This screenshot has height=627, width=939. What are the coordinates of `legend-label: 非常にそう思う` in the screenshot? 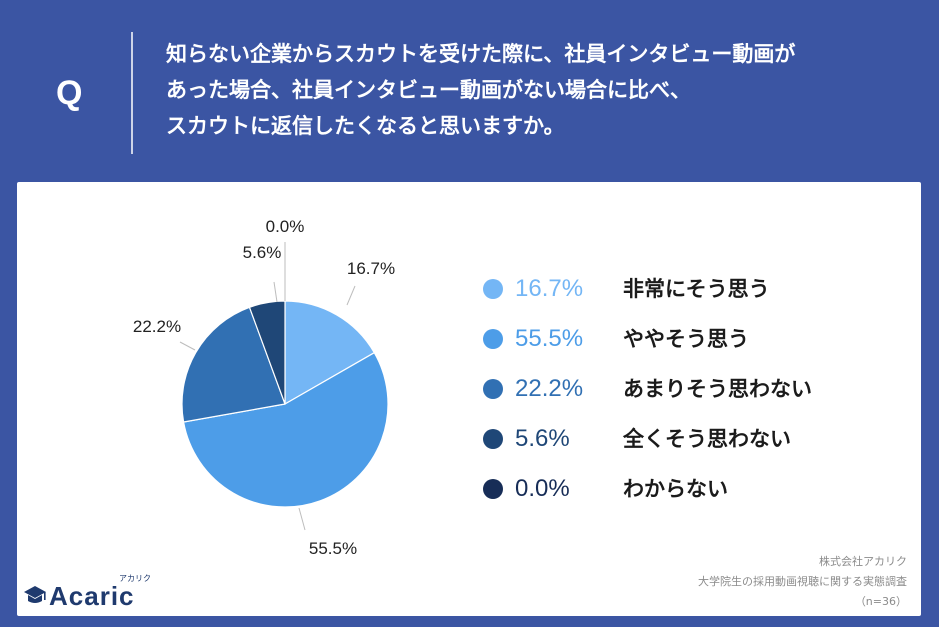 It's located at (696, 289).